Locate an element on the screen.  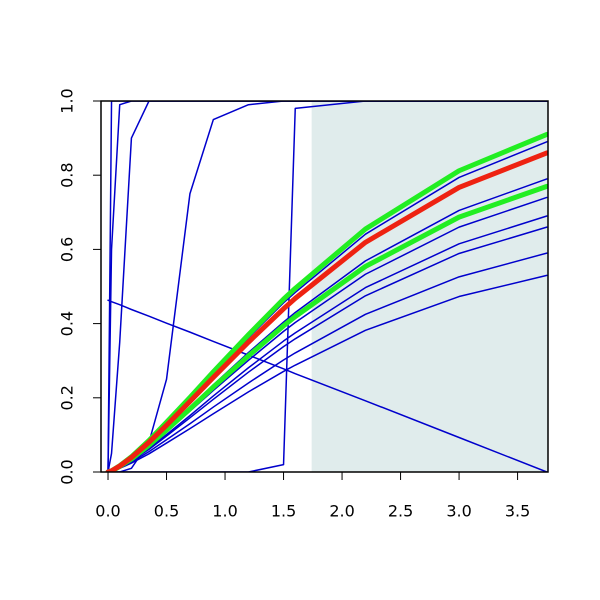
y-tick-label: 0.8 is located at coordinates (67, 174).